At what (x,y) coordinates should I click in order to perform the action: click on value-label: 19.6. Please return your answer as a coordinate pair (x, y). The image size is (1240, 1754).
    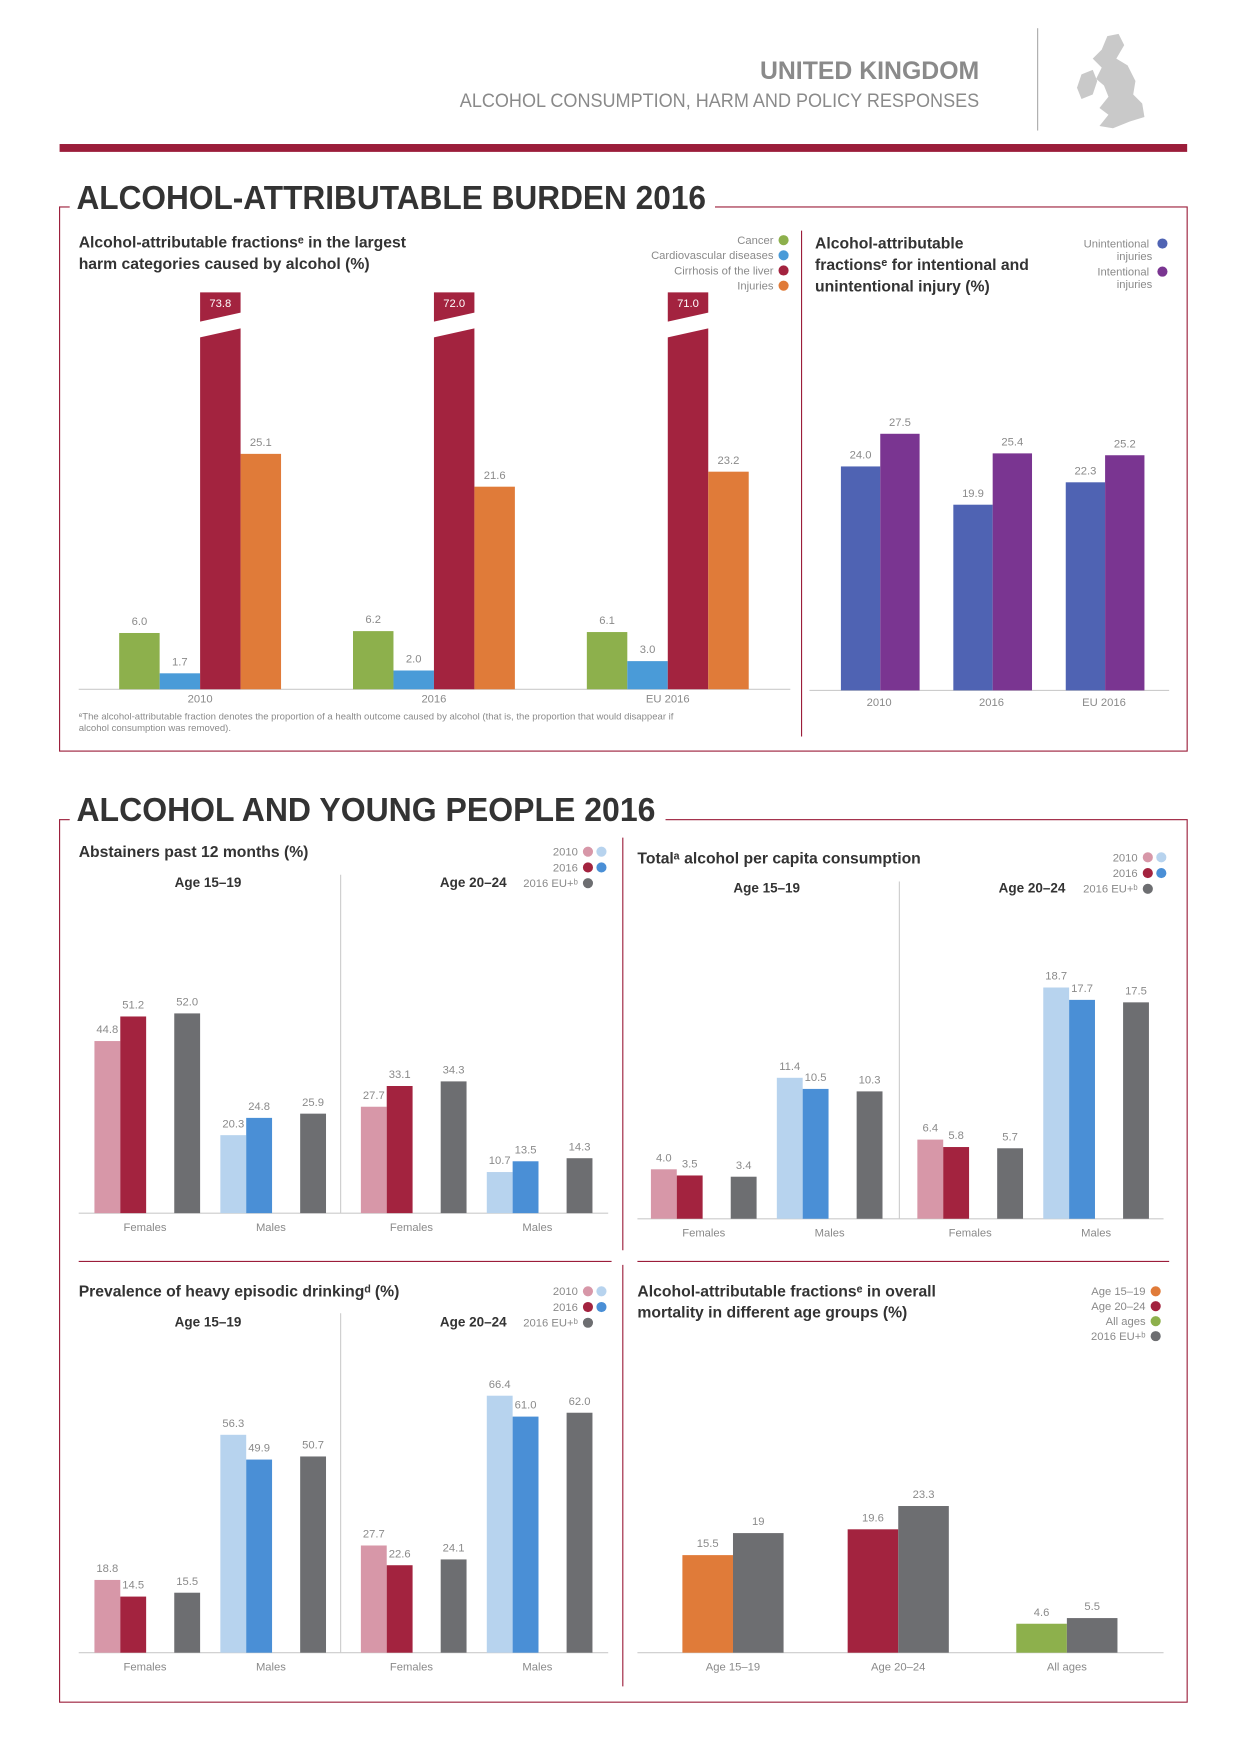
    Looking at the image, I should click on (873, 1518).